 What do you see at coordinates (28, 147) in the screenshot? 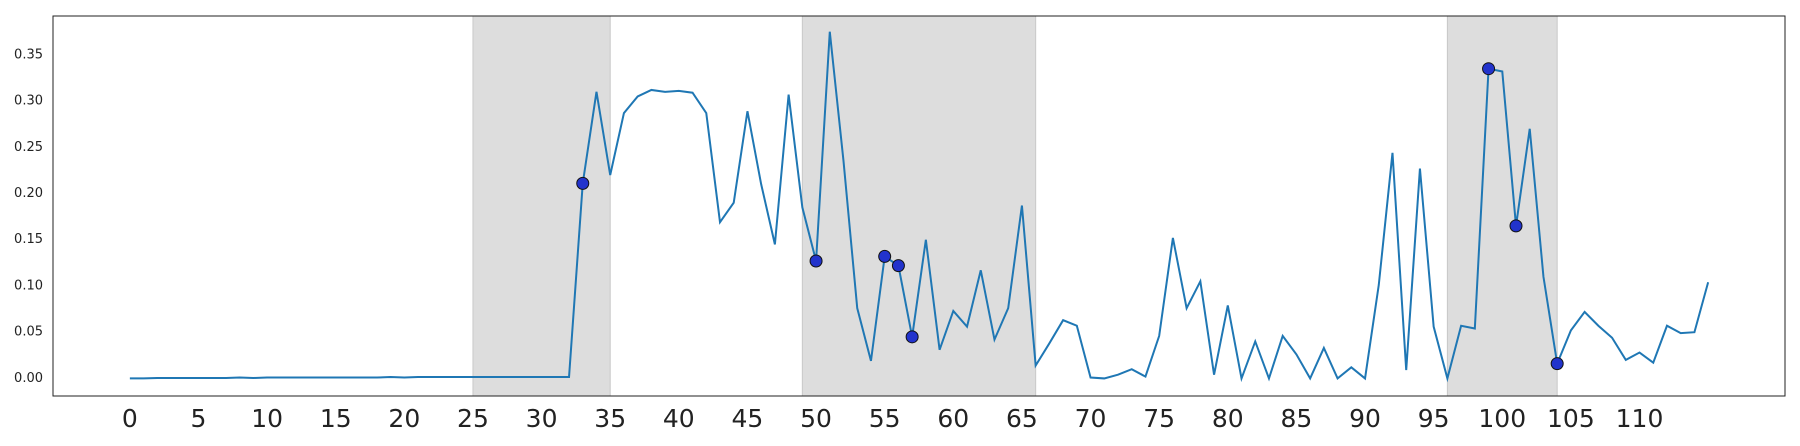
I see `y-tick-label: 0.25` at bounding box center [28, 147].